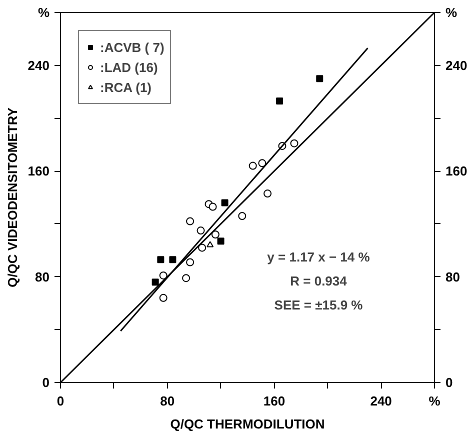  What do you see at coordinates (39, 65) in the screenshot?
I see `y-tick-label: 240` at bounding box center [39, 65].